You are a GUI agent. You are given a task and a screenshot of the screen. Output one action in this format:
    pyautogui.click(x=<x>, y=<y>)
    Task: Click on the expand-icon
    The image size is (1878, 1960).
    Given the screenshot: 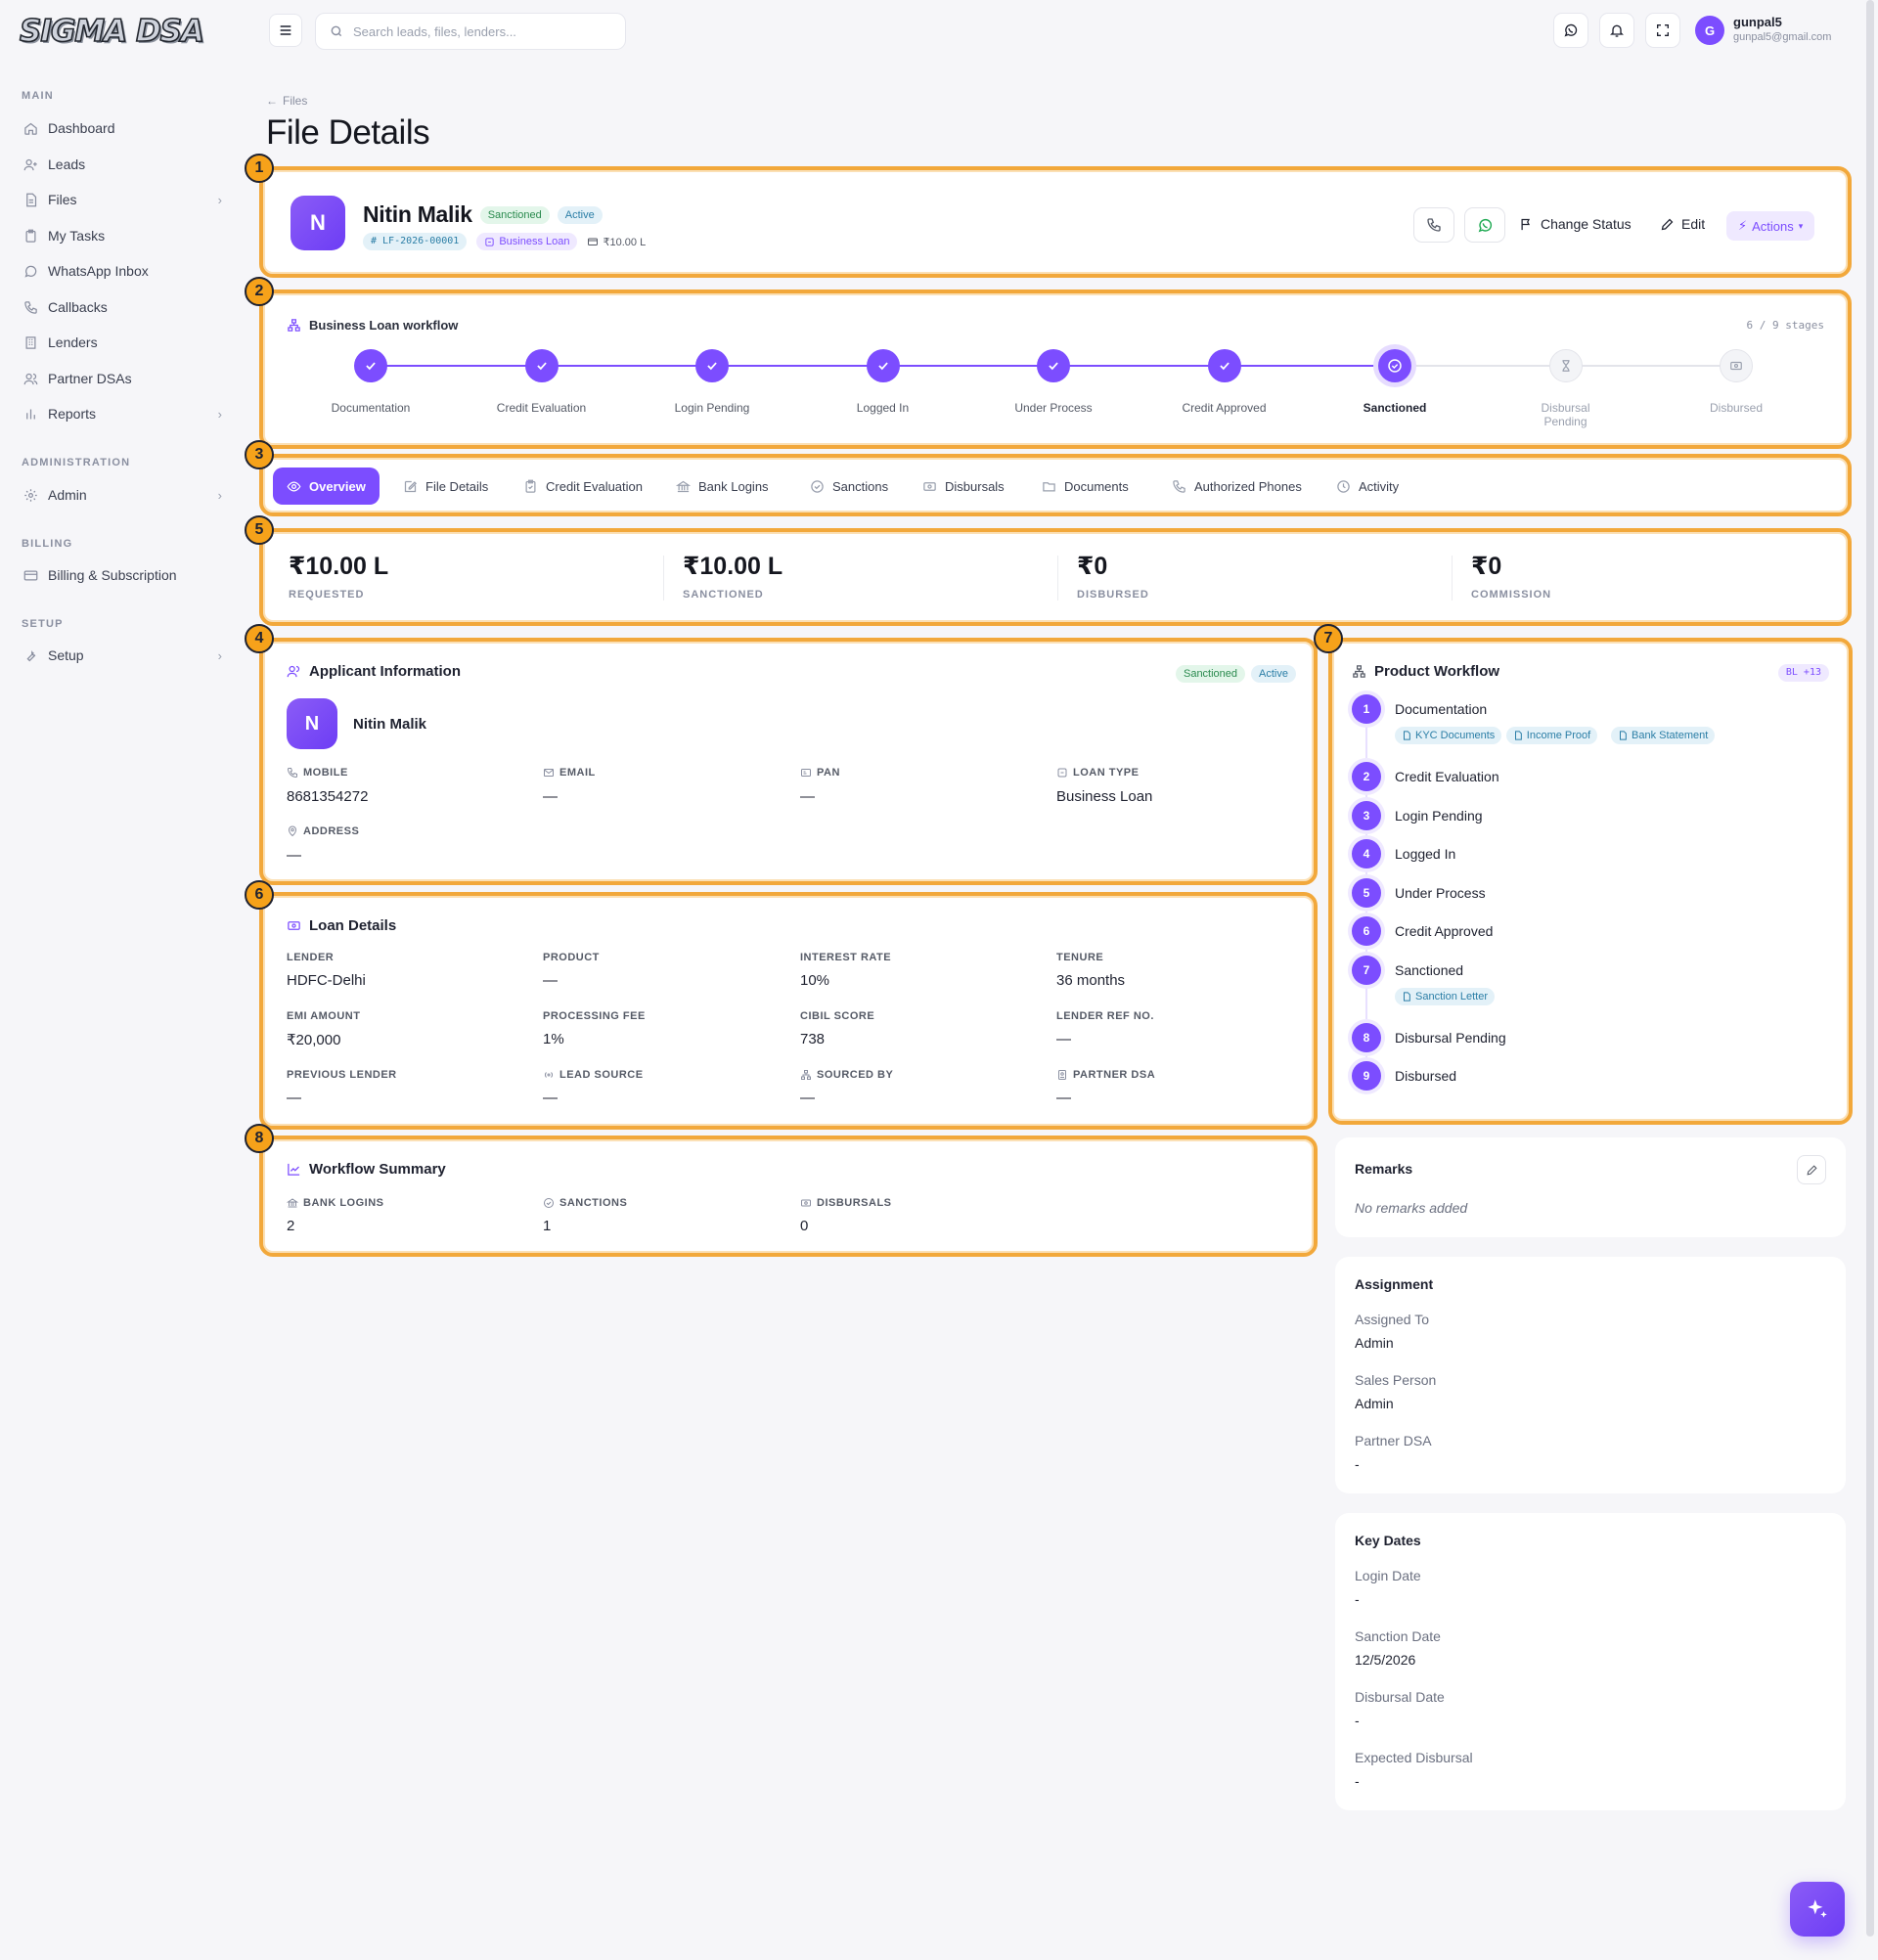 What is the action you would take?
    pyautogui.click(x=1663, y=30)
    